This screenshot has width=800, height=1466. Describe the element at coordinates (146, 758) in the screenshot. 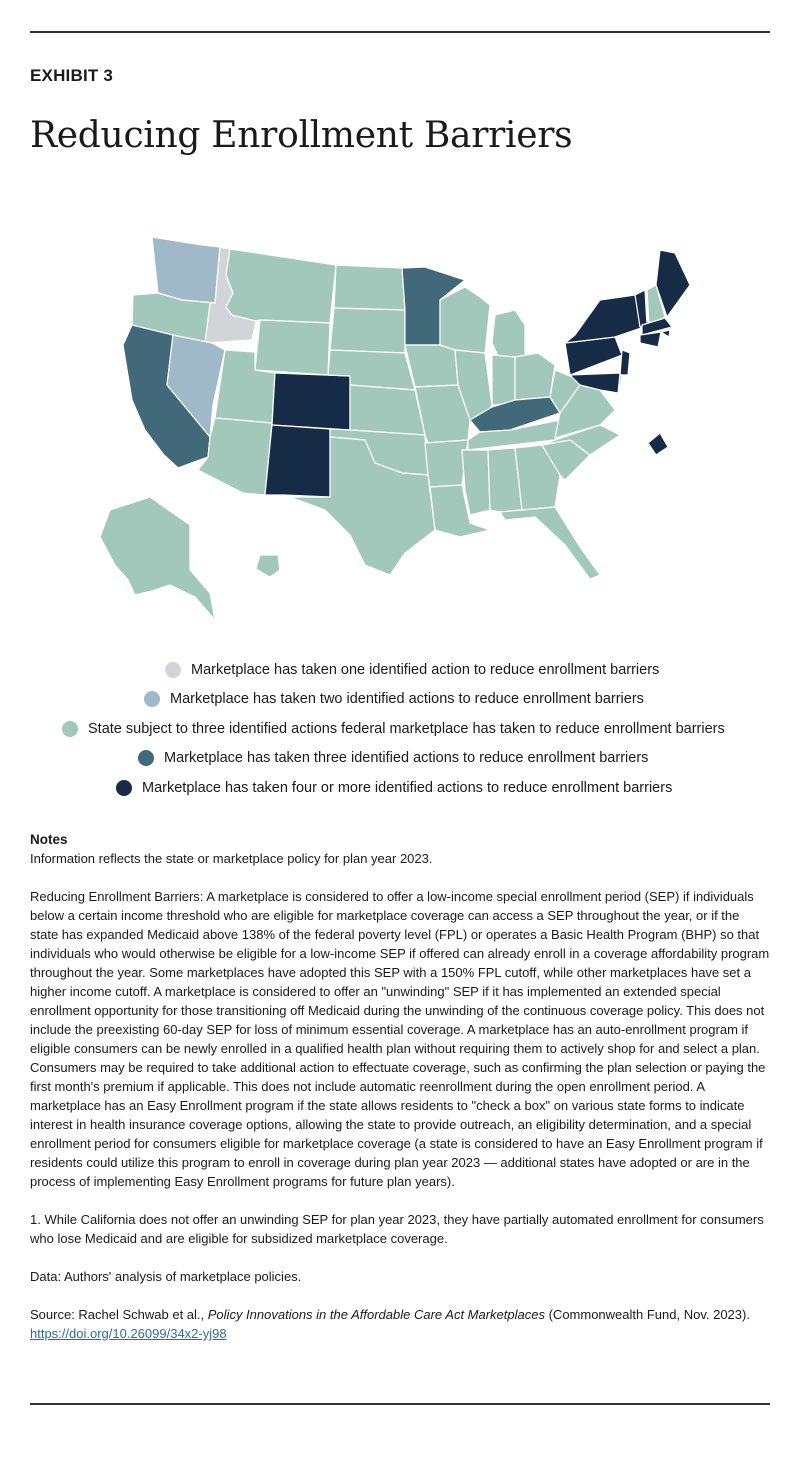

I see `legend-swatch-three` at that location.